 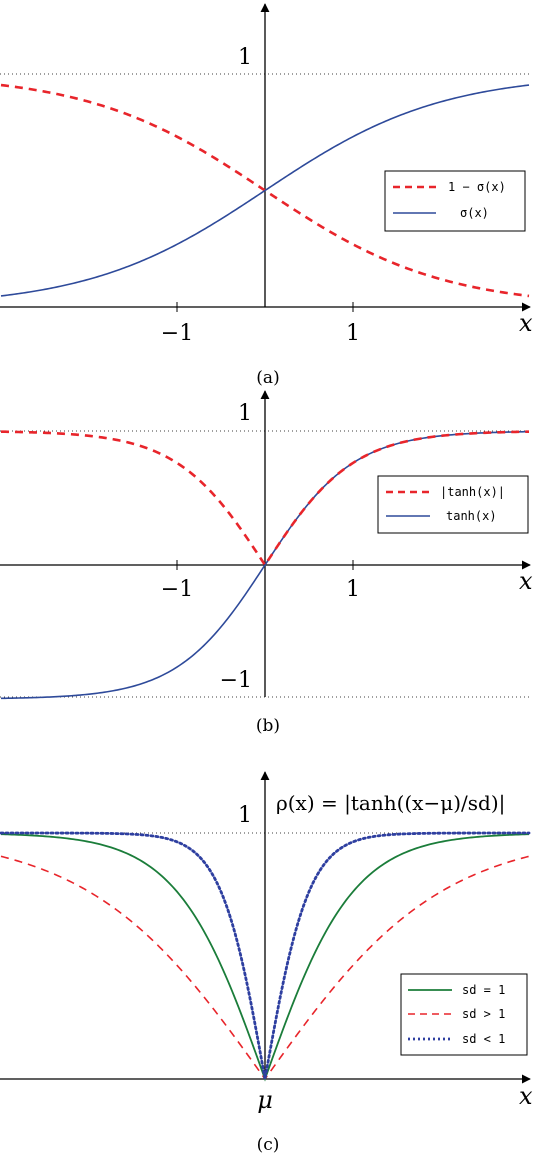 What do you see at coordinates (390, 803) in the screenshot?
I see `panel-c-title: ρ(x) = |tanh((x−μ)/sd)|` at bounding box center [390, 803].